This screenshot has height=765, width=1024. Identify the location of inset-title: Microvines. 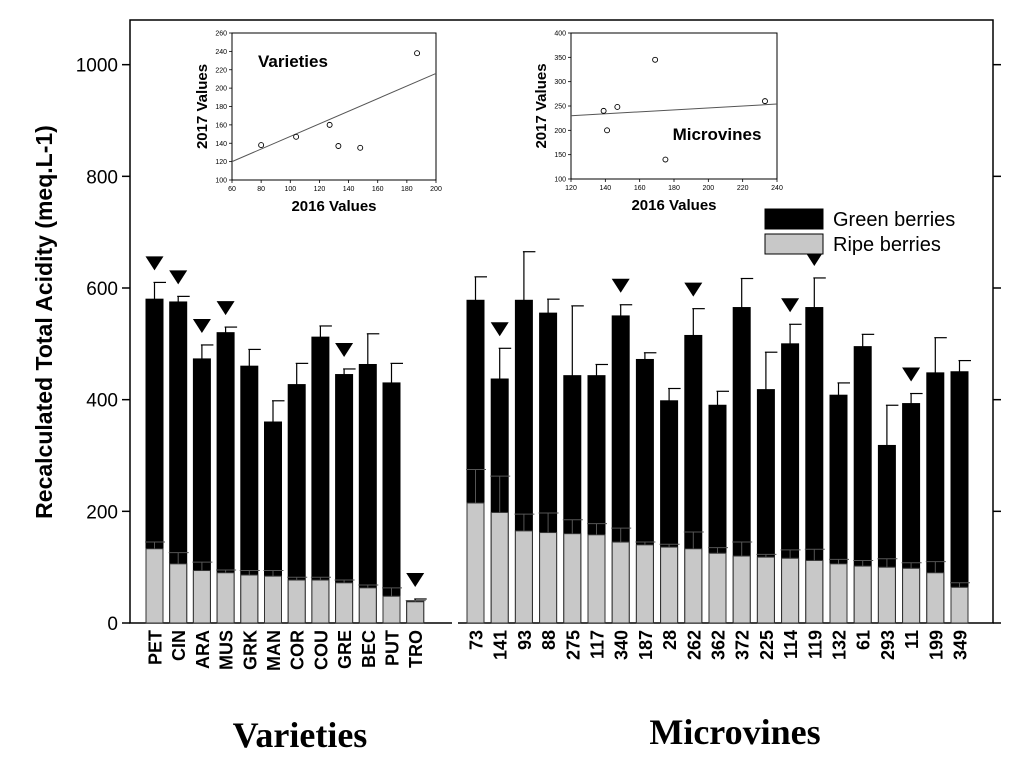
(717, 134).